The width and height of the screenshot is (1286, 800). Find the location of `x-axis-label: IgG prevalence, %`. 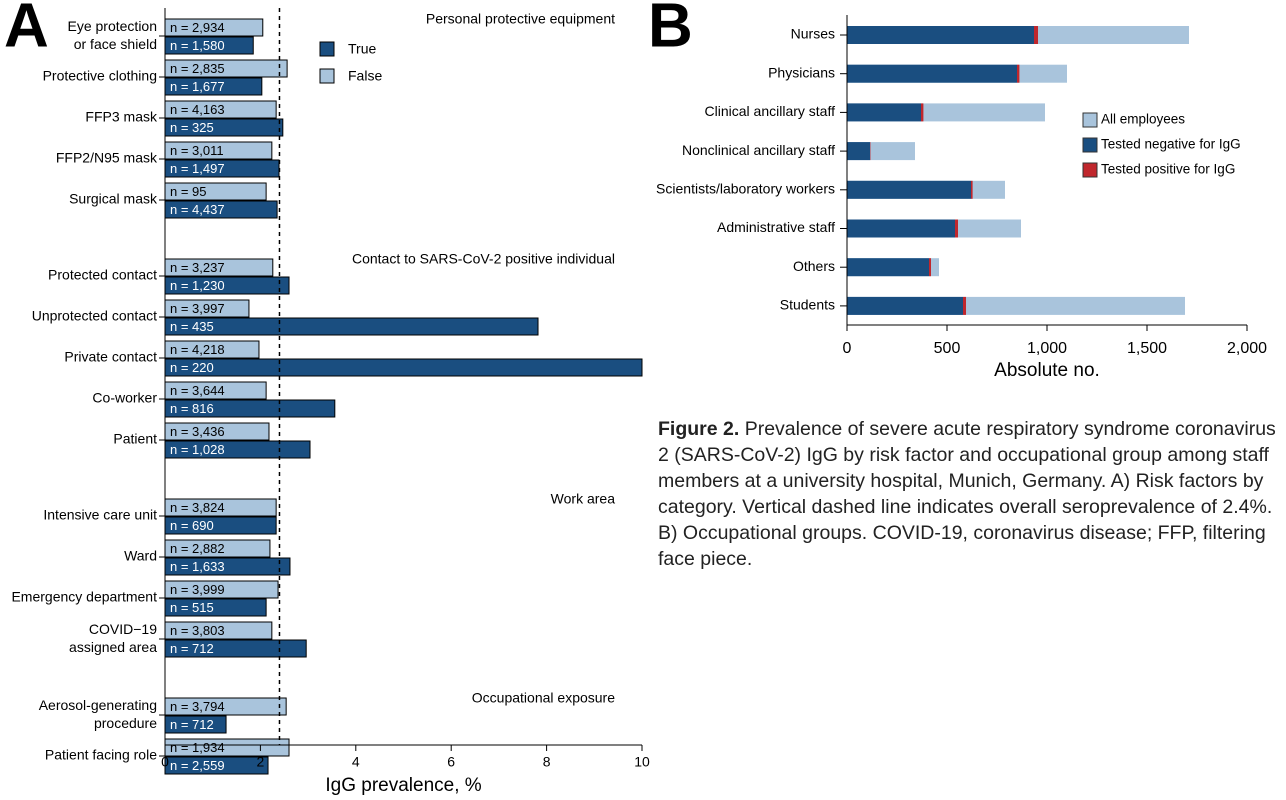

x-axis-label: IgG prevalence, % is located at coordinates (403, 785).